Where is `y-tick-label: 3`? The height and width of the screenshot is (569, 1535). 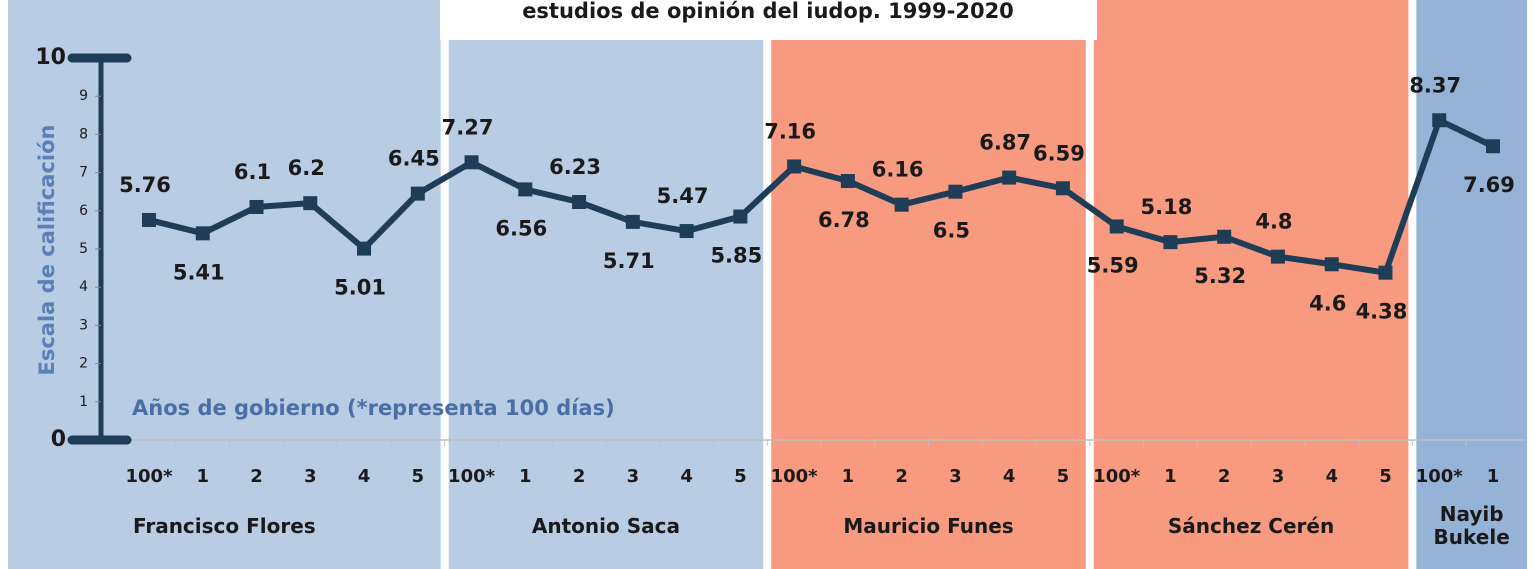 y-tick-label: 3 is located at coordinates (83, 325).